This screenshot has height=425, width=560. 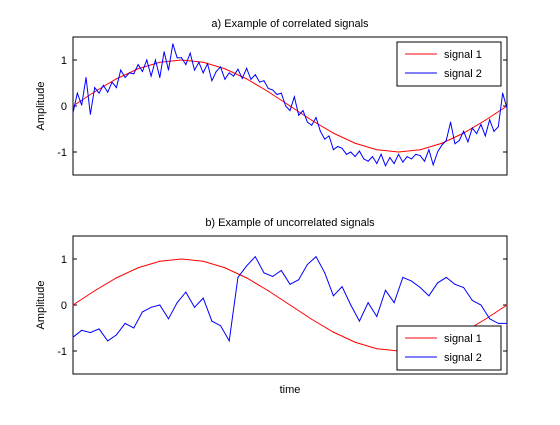 I want to click on chart-title: a) Example of correlated signals, so click(x=290, y=24).